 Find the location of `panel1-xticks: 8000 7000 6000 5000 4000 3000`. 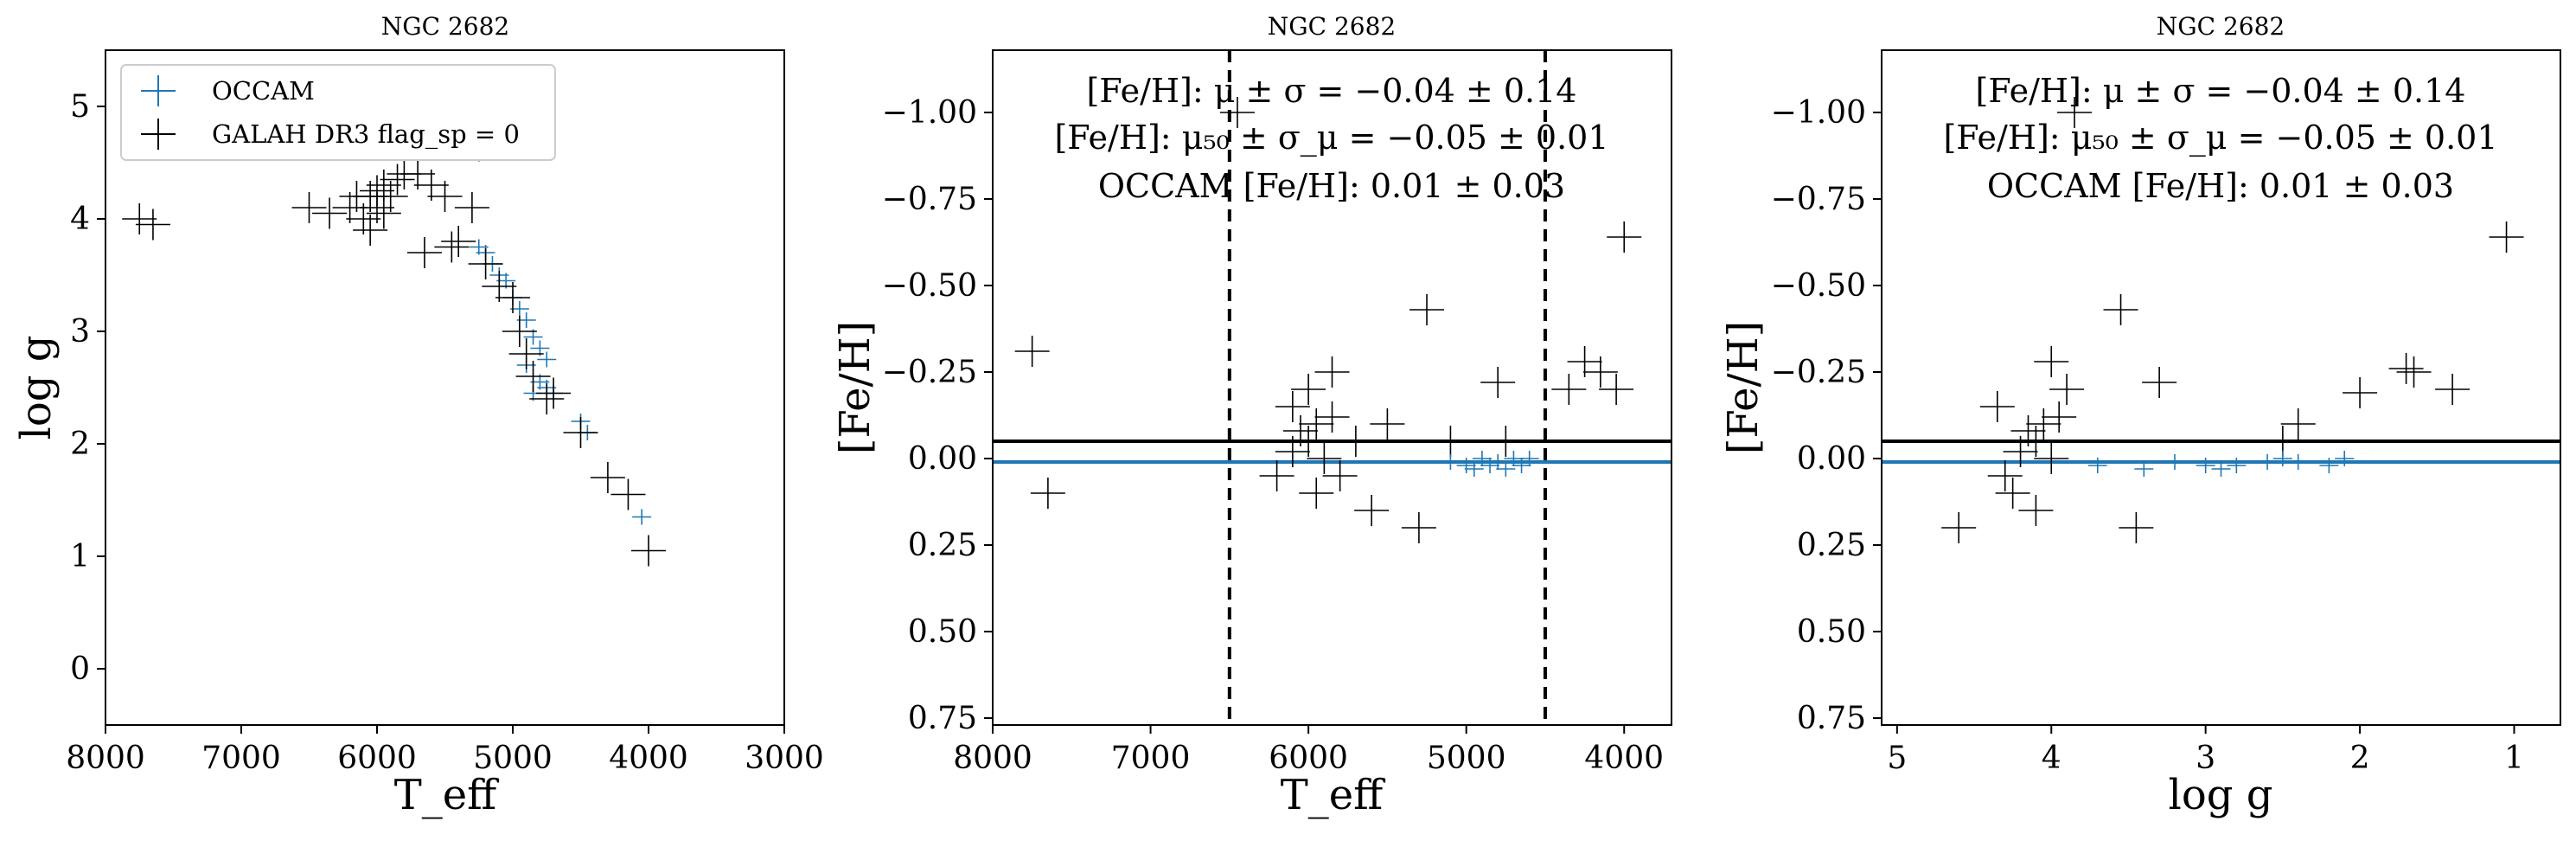

panel1-xticks: 8000 7000 6000 5000 4000 3000 is located at coordinates (445, 750).